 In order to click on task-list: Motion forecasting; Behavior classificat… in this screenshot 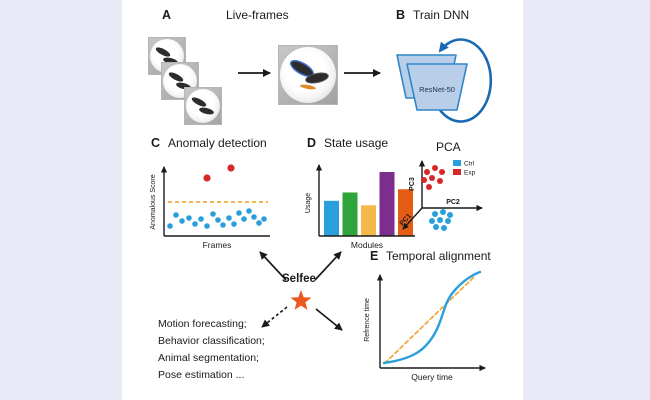, I will do `click(211, 350)`.